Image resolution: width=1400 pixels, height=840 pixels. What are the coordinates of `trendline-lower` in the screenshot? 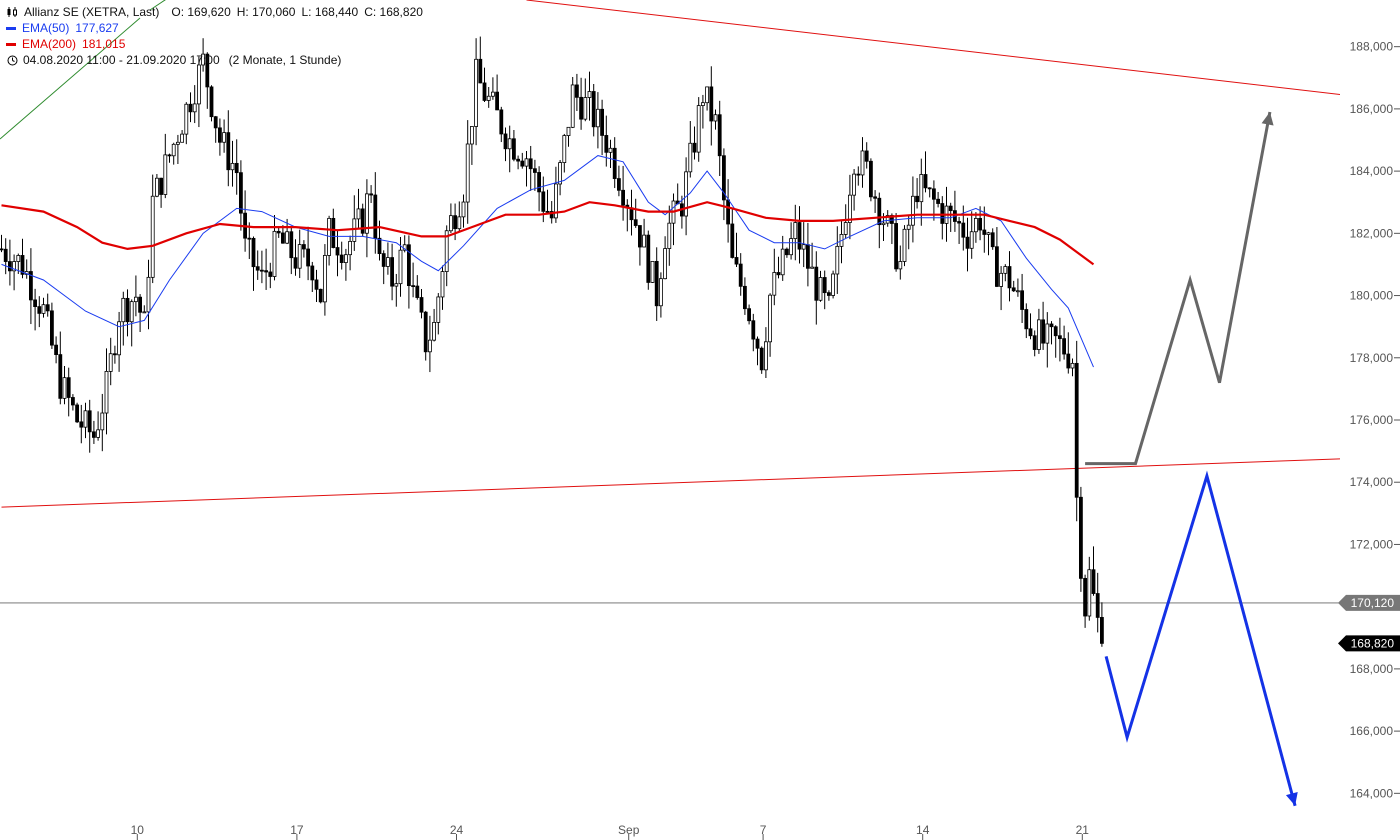 It's located at (670, 483).